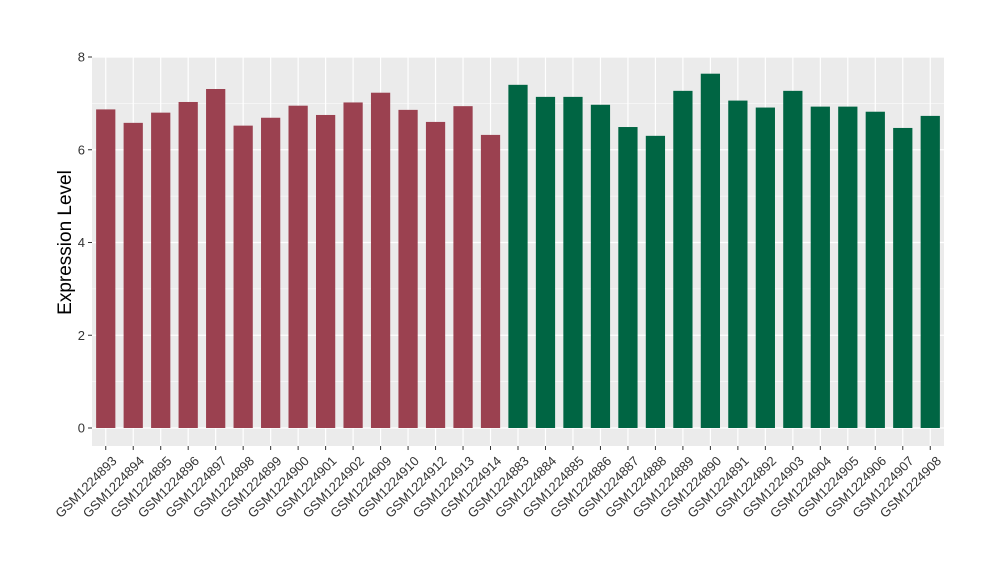 The width and height of the screenshot is (1000, 585). Describe the element at coordinates (81, 428) in the screenshot. I see `y-tick-label: 0` at that location.